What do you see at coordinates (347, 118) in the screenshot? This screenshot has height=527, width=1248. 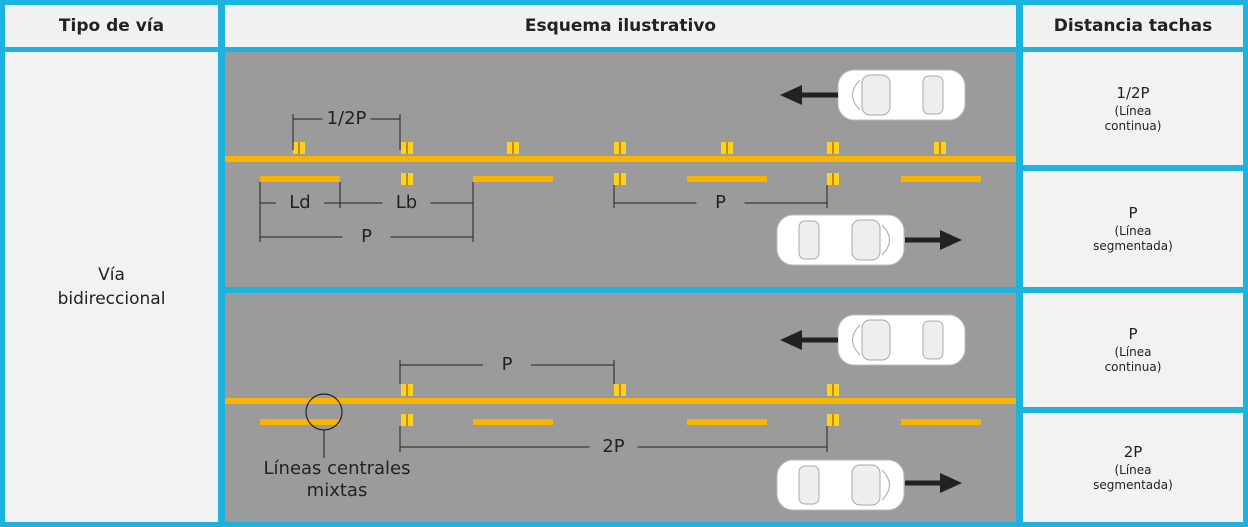 I see `dimension-label: 1/2P` at bounding box center [347, 118].